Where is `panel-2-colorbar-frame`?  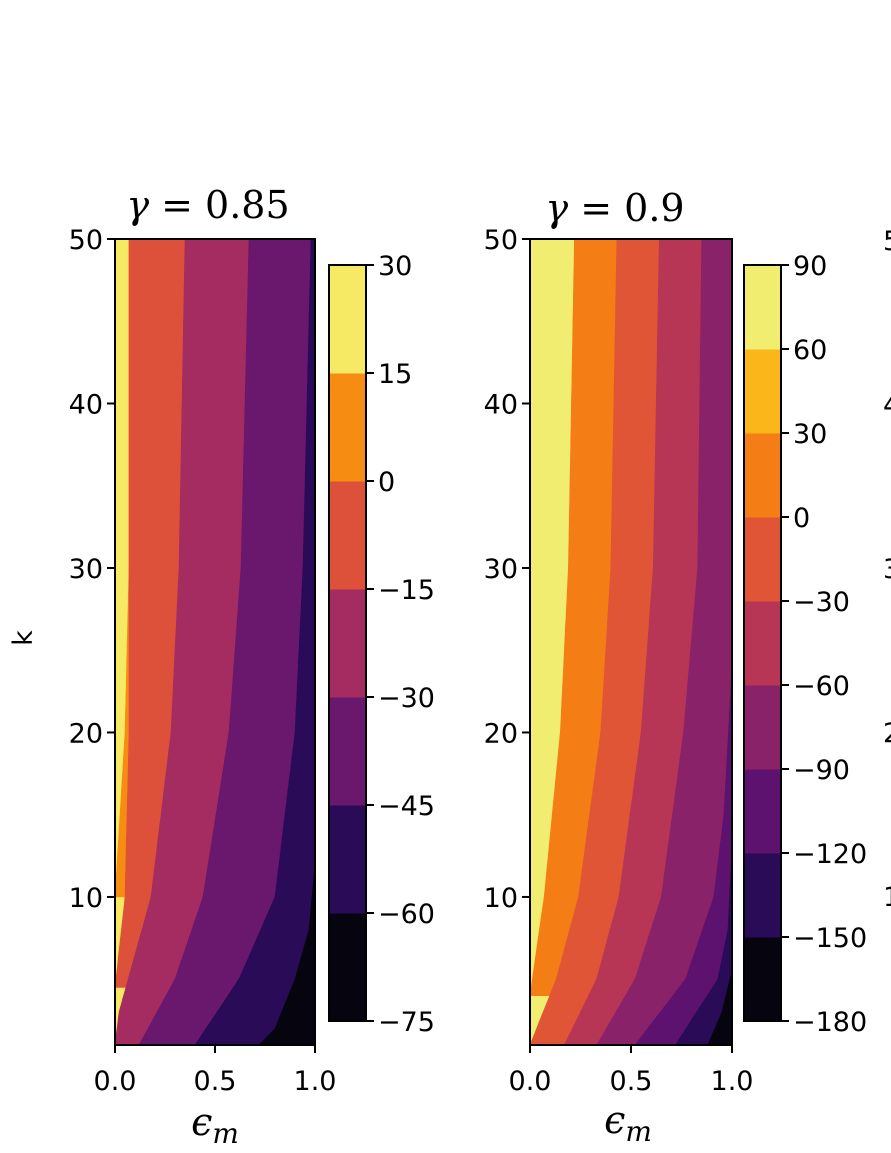
panel-2-colorbar-frame is located at coordinates (762, 643).